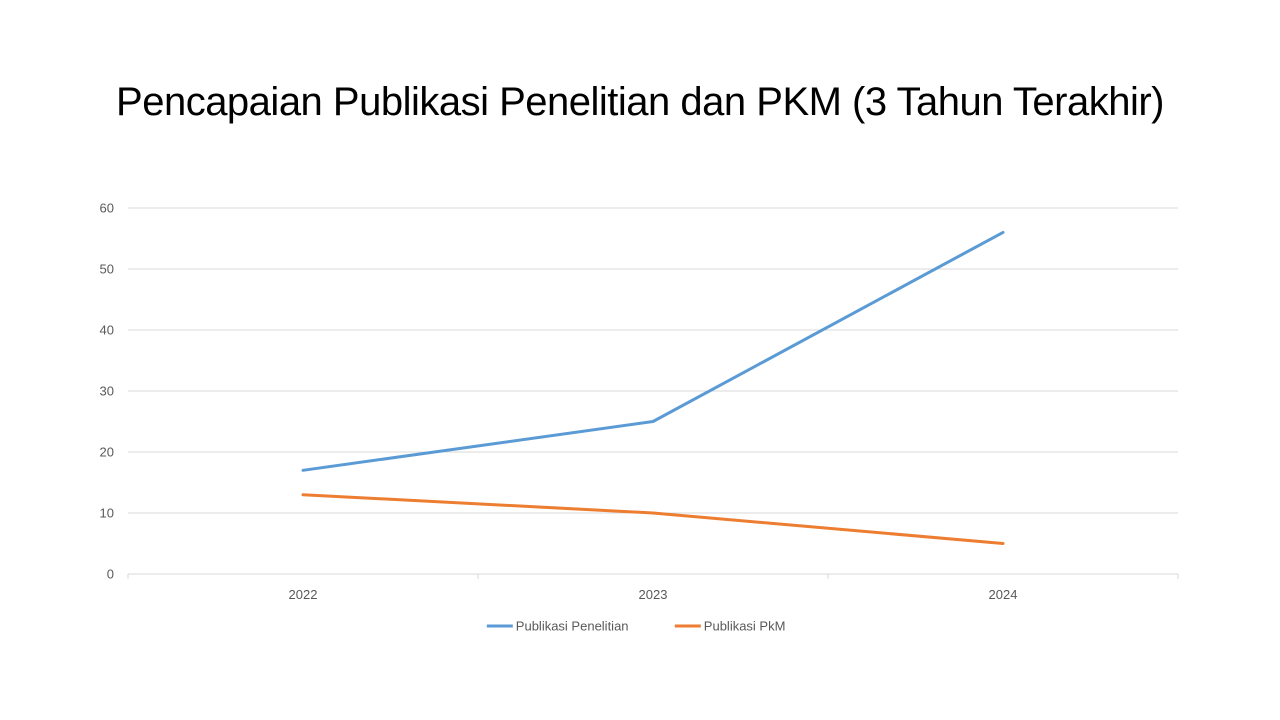 This screenshot has width=1280, height=720. Describe the element at coordinates (107, 208) in the screenshot. I see `y-tick-label: 60` at that location.